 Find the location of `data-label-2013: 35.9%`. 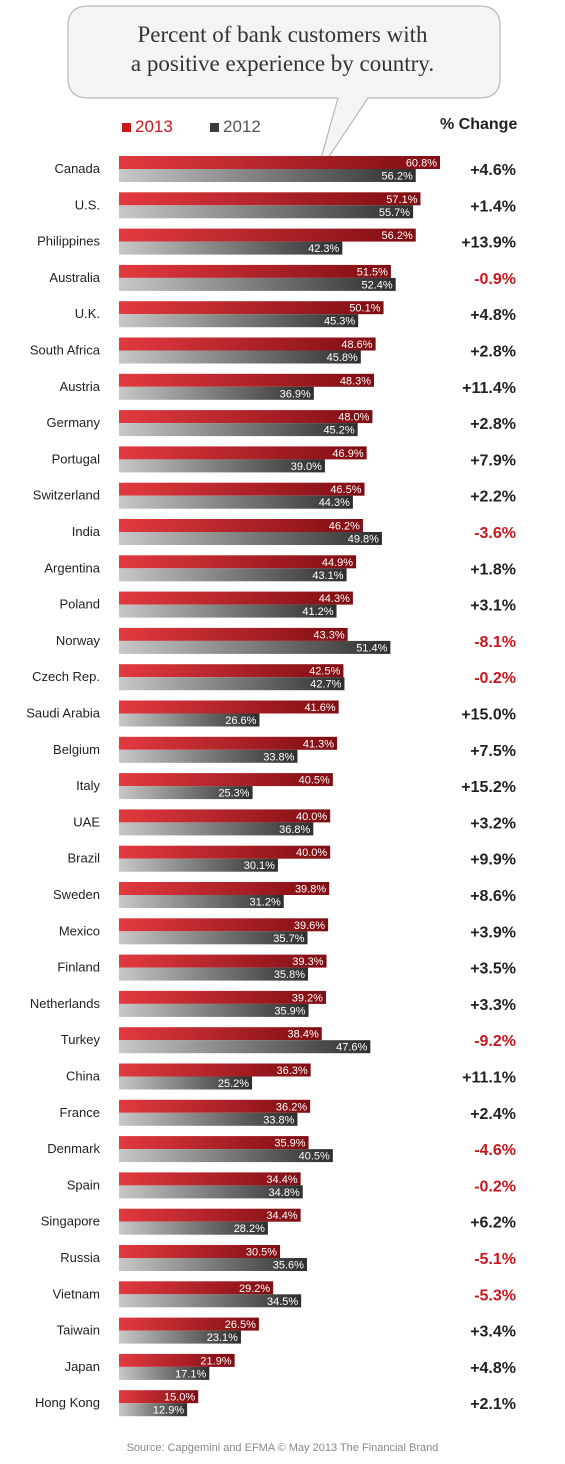

data-label-2013: 35.9% is located at coordinates (289, 1144).